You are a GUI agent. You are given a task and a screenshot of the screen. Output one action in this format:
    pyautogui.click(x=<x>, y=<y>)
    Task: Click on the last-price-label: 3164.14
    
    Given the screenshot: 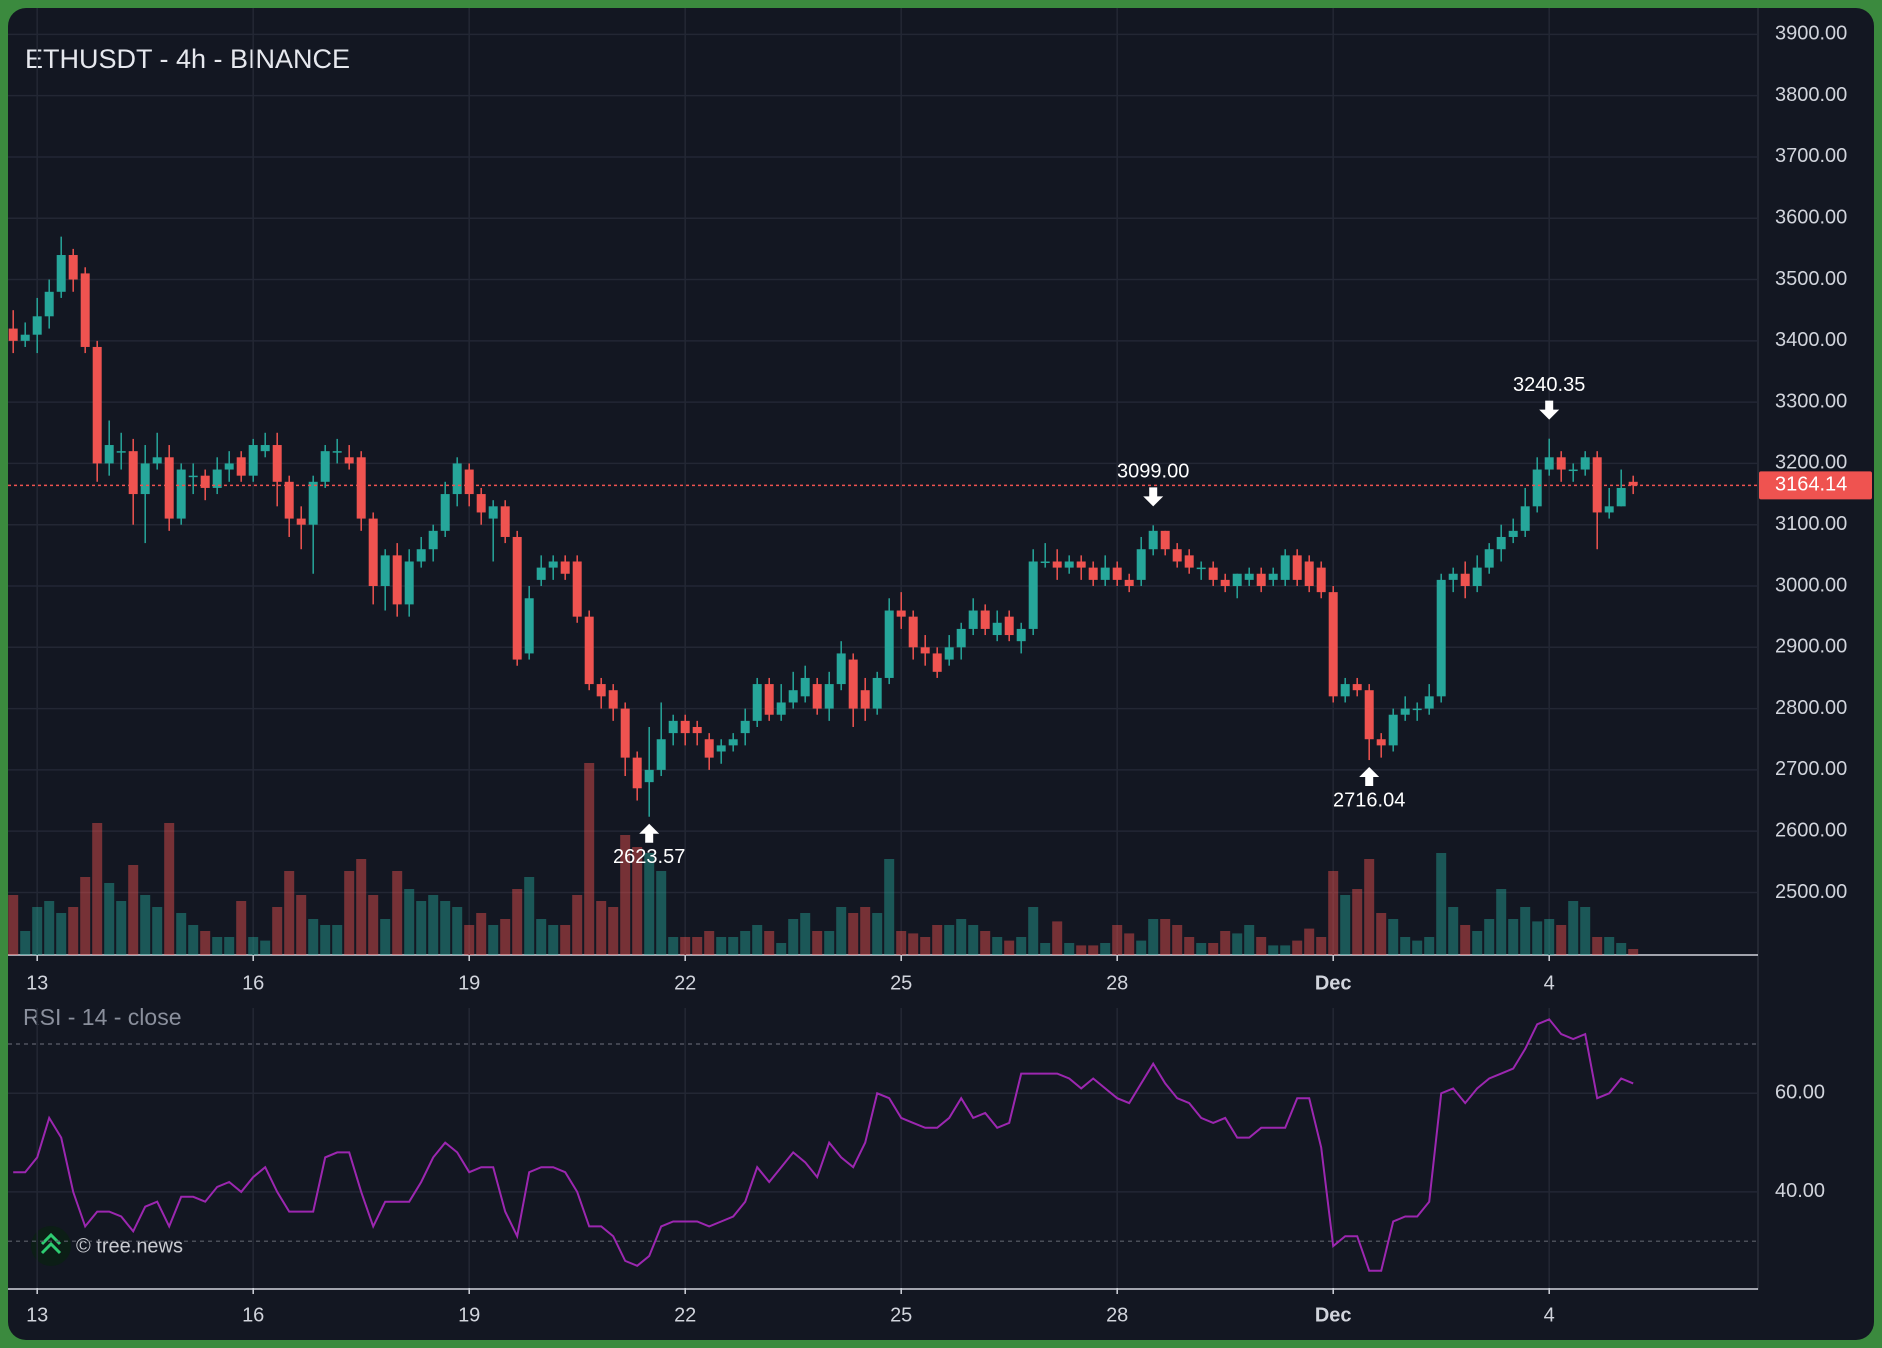 What is the action you would take?
    pyautogui.click(x=1811, y=485)
    